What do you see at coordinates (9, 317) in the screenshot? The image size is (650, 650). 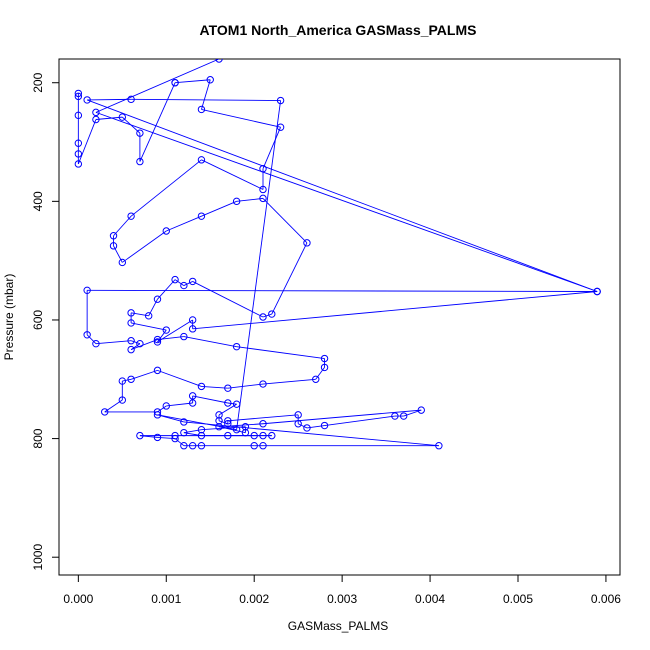 I see `y-axis-label: Pressure (mbar)` at bounding box center [9, 317].